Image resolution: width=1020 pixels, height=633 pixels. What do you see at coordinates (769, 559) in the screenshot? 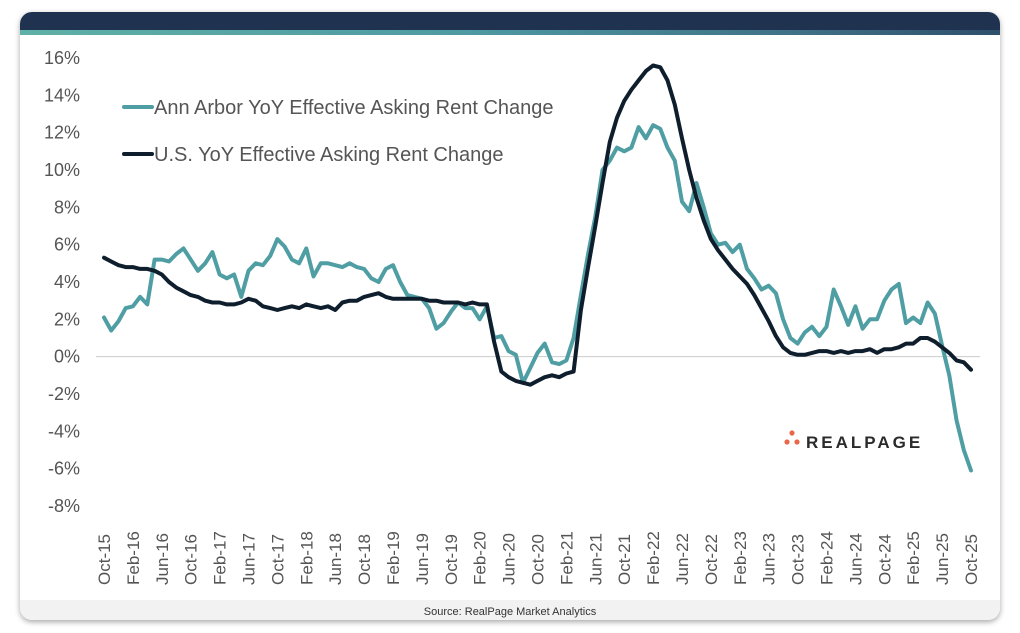
I see `x-tick-label: Jun-23` at bounding box center [769, 559].